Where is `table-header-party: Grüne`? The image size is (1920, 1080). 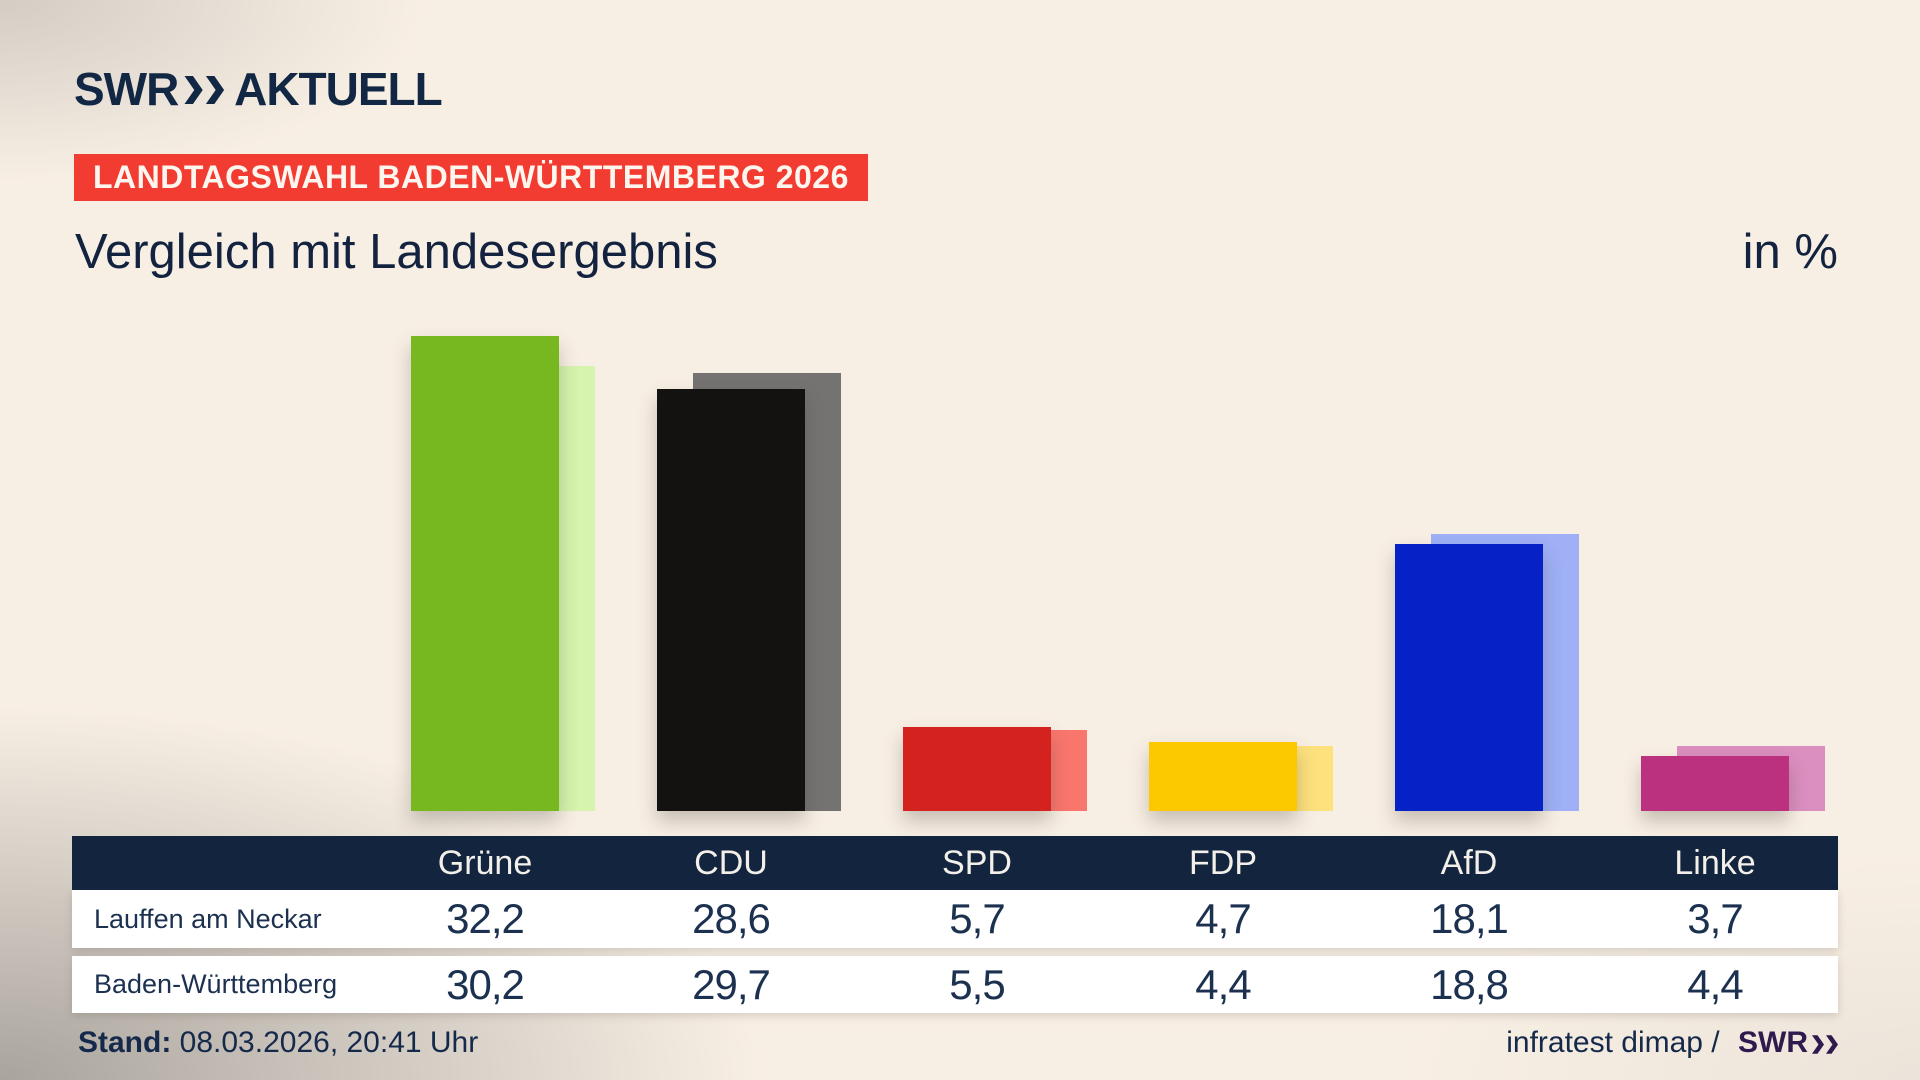
table-header-party: Grüne is located at coordinates (485, 862).